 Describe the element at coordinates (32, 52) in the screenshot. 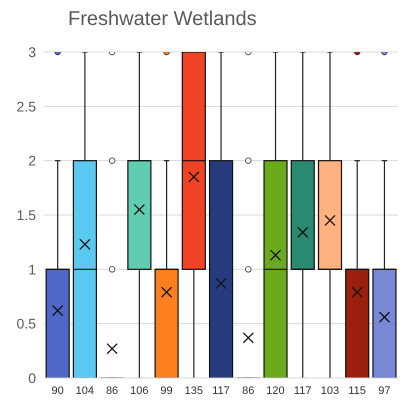

I see `y-tick-label: 3` at that location.